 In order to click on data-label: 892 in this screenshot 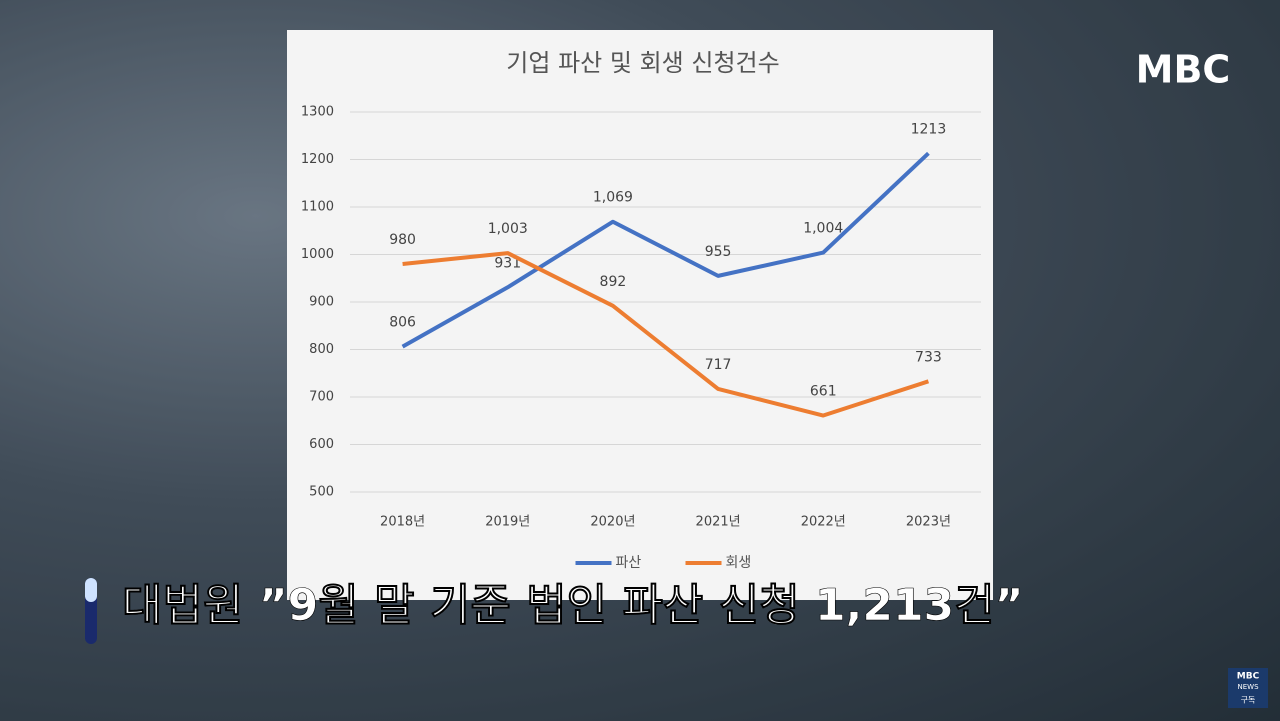, I will do `click(613, 282)`.